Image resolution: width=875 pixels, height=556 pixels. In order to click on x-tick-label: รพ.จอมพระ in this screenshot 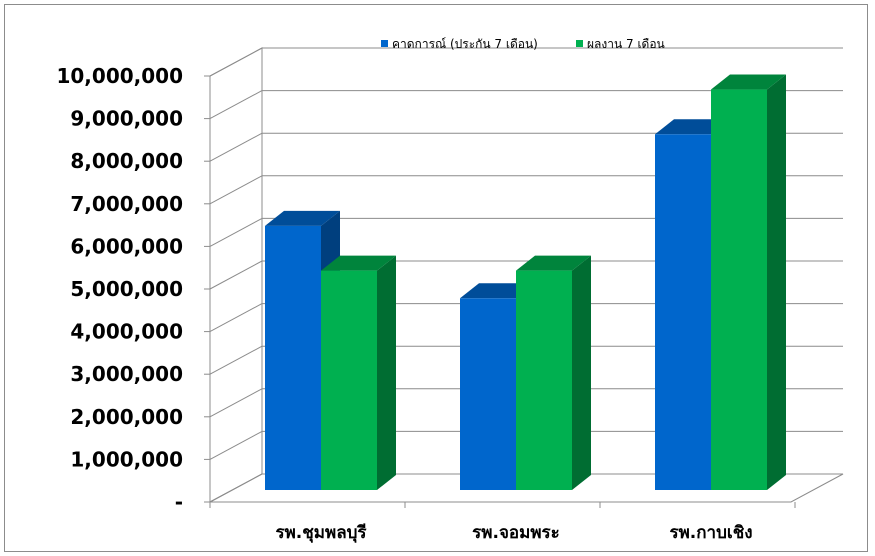, I will do `click(516, 533)`.